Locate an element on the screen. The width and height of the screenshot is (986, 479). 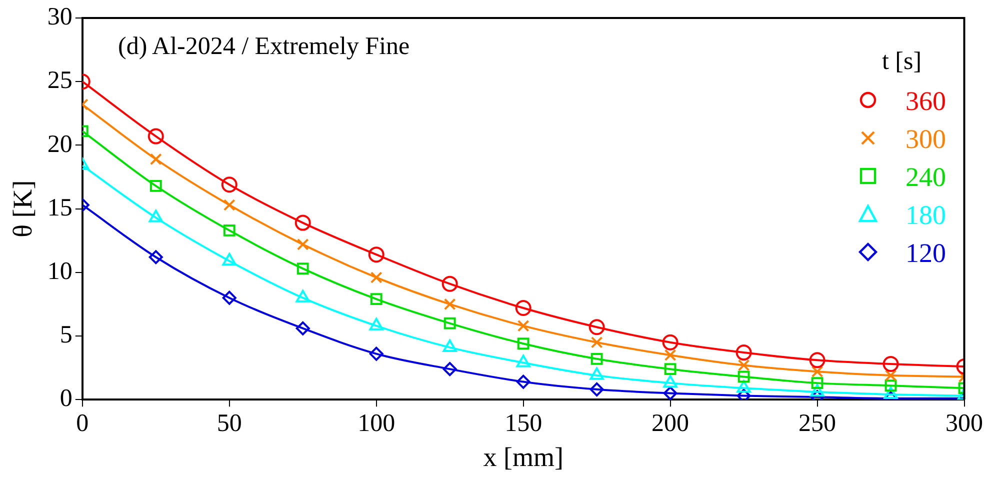
legend-label: 240 is located at coordinates (926, 177).